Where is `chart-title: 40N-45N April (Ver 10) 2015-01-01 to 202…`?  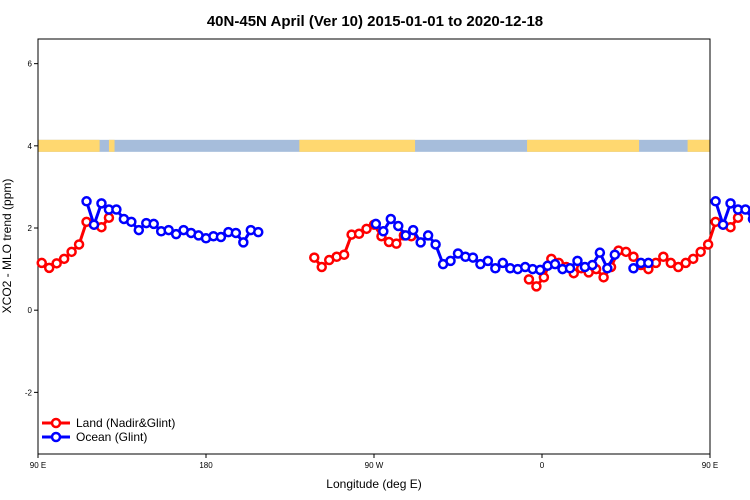 chart-title: 40N-45N April (Ver 10) 2015-01-01 to 202… is located at coordinates (375, 21).